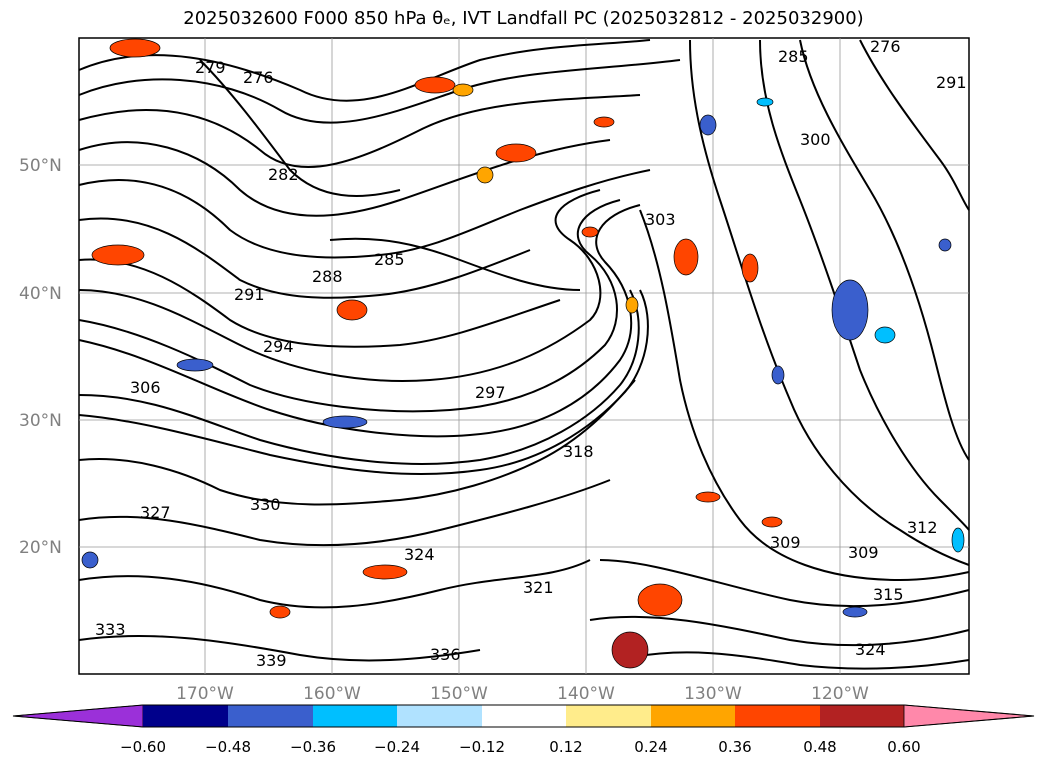 The height and width of the screenshot is (767, 1047). What do you see at coordinates (40, 357) in the screenshot?
I see `latitude-labels: 50°N 40°N 30°N 20°N` at bounding box center [40, 357].